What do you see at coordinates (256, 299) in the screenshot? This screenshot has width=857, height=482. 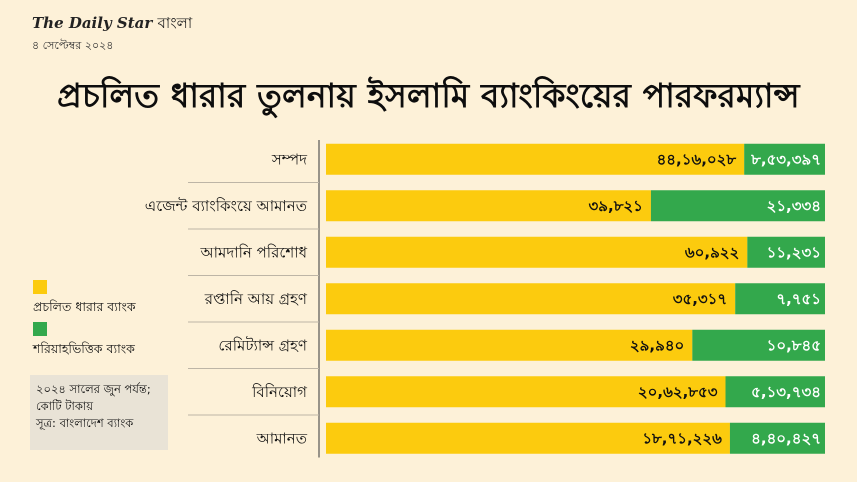 I see `category-label: রপ্তানি আয় গ্রহণ` at bounding box center [256, 299].